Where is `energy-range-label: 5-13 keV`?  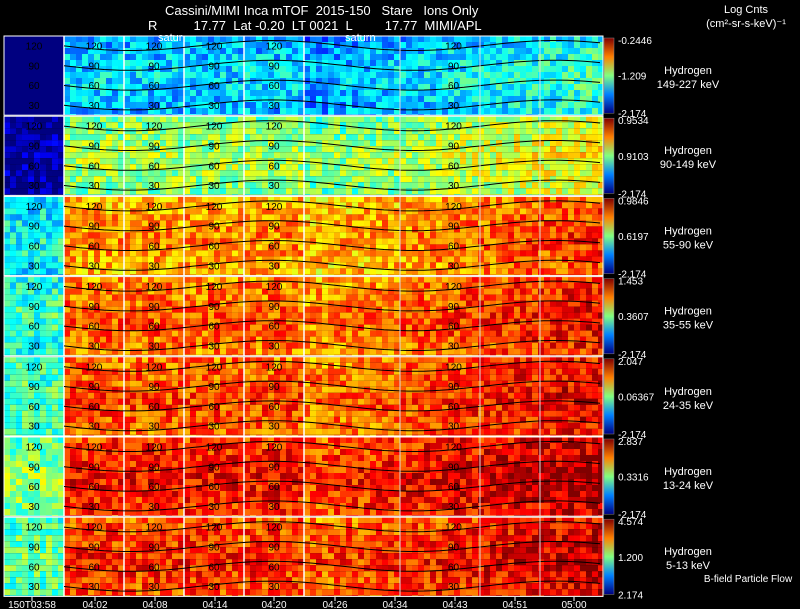
energy-range-label: 5-13 keV is located at coordinates (688, 566).